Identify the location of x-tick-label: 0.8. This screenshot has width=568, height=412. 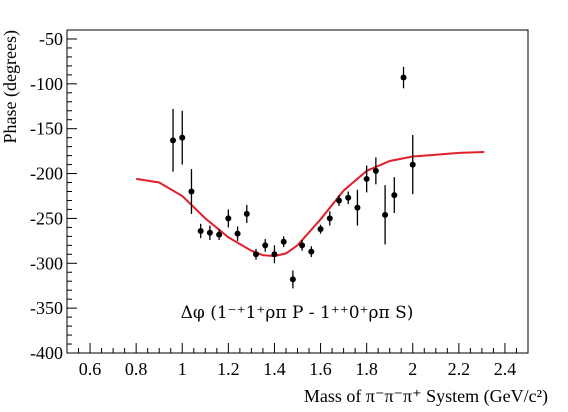
(136, 369).